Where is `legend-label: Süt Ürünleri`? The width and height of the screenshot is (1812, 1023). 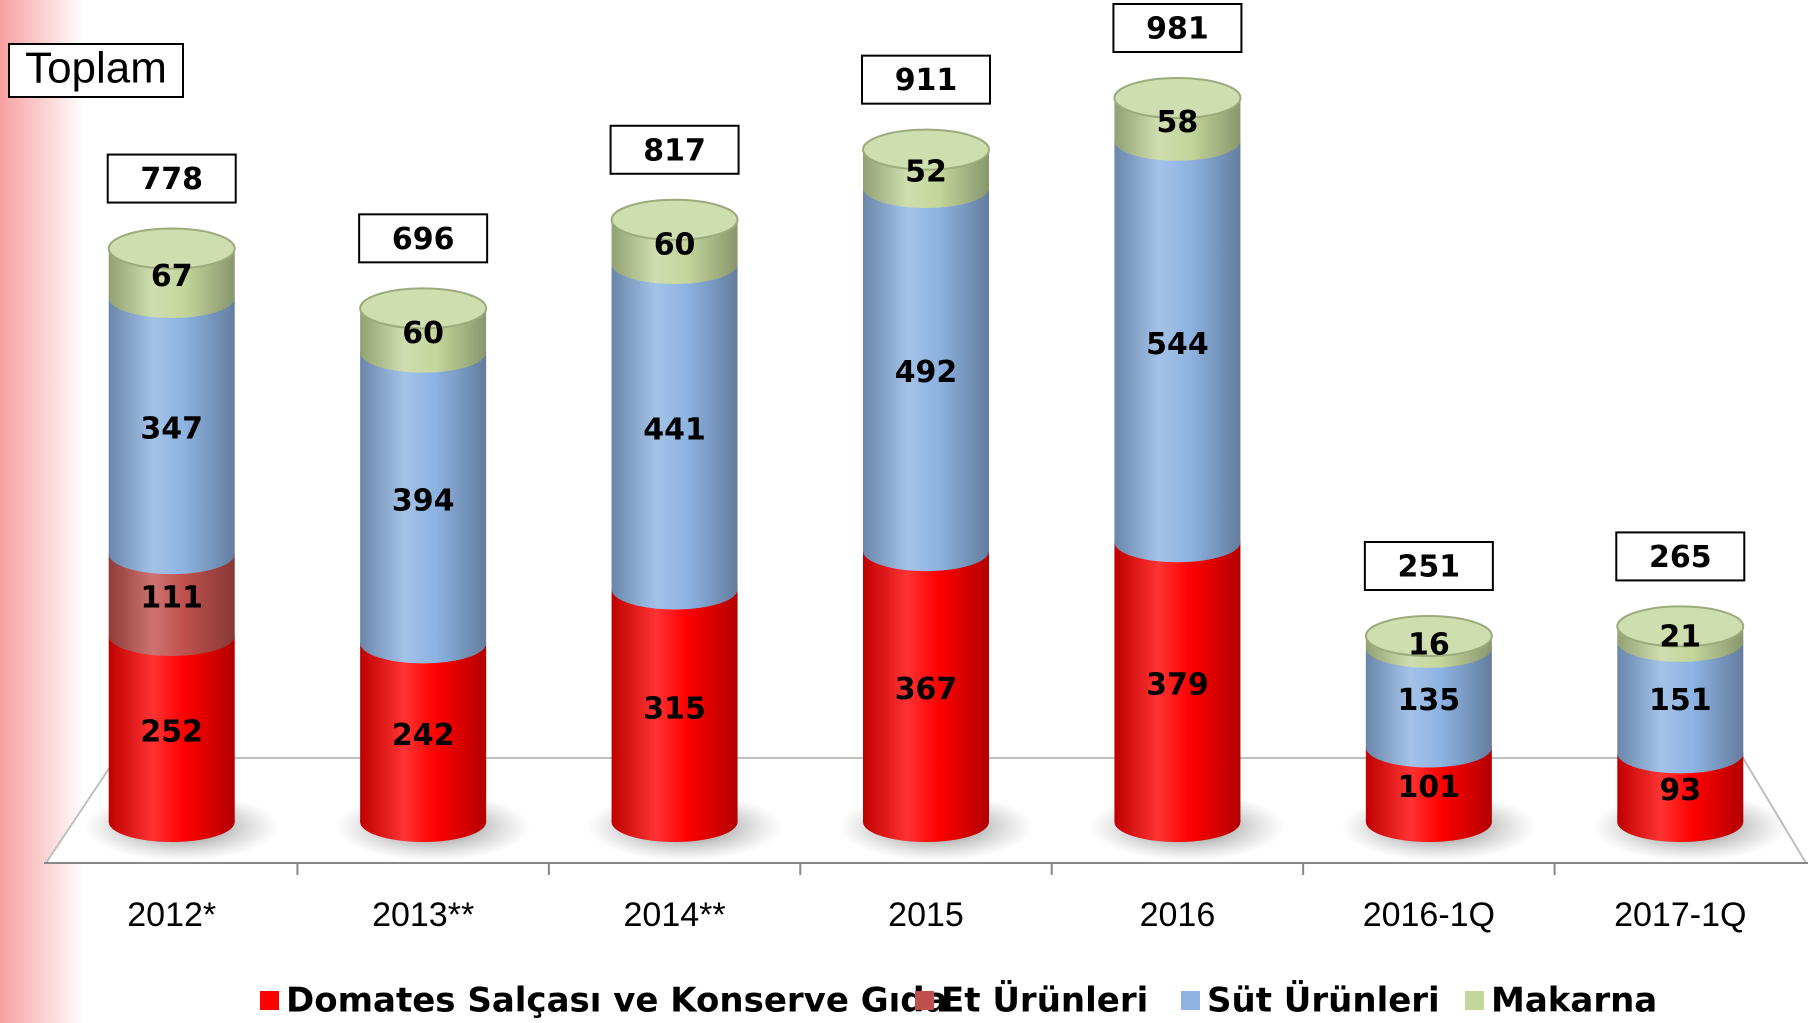
legend-label: Süt Ürünleri is located at coordinates (1323, 1000).